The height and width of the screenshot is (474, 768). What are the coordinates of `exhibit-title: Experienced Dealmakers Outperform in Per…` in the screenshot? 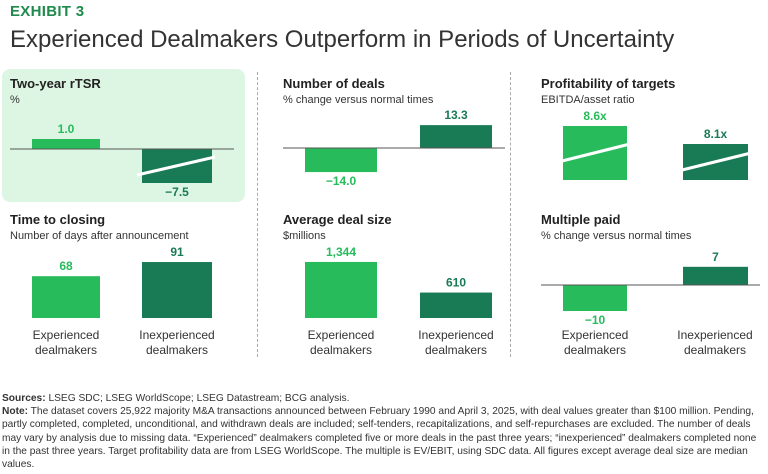 It's located at (342, 39).